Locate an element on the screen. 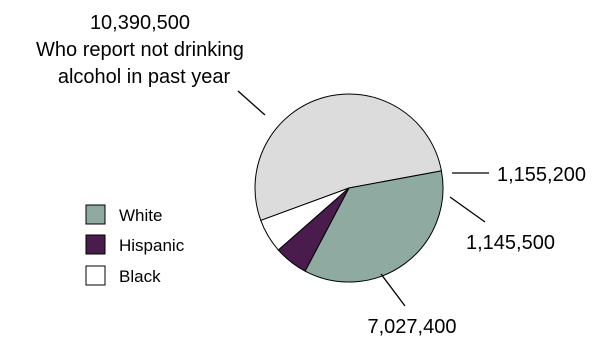 Image resolution: width=610 pixels, height=337 pixels. label-not-drinking-line3: alcohol in past year is located at coordinates (144, 77).